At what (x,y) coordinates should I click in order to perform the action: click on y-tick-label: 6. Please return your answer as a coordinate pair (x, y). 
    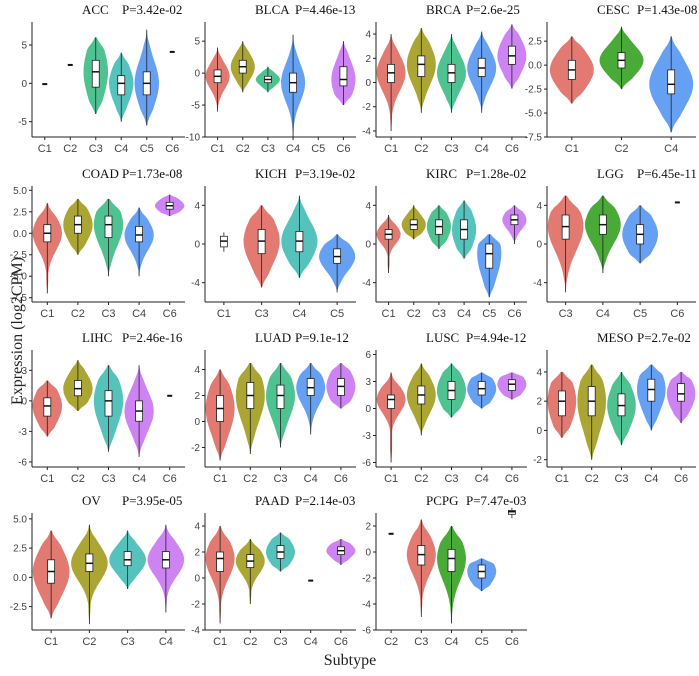
    Looking at the image, I should click on (368, 355).